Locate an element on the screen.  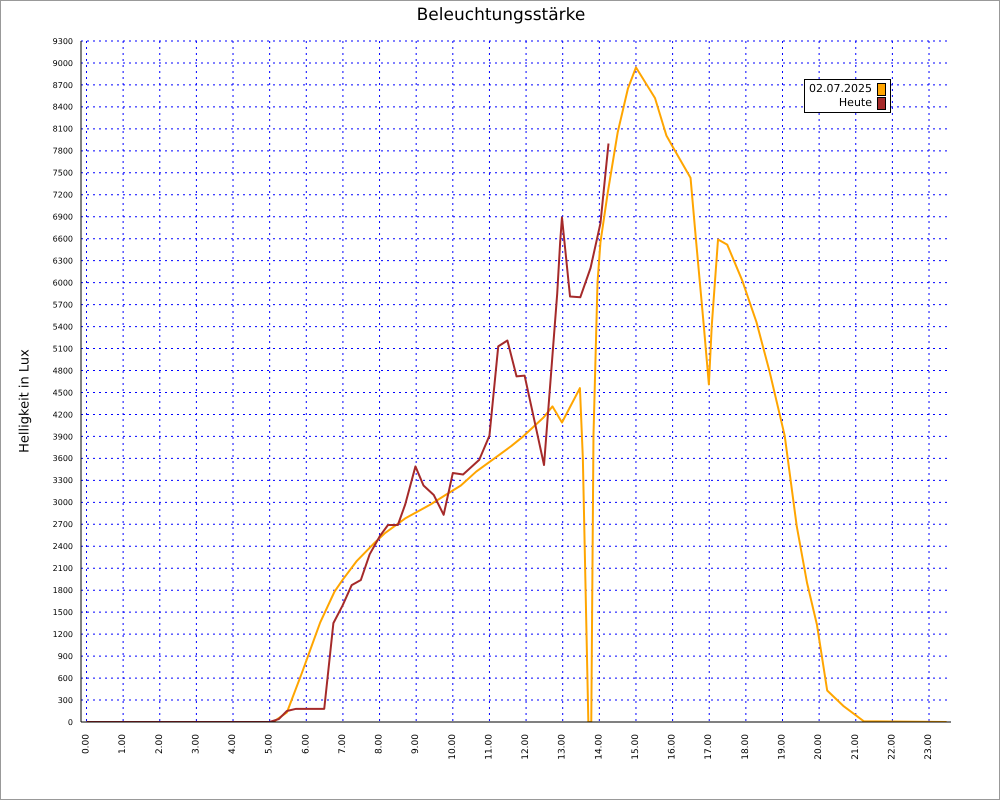
y-tick-label: 1800 is located at coordinates (62, 591).